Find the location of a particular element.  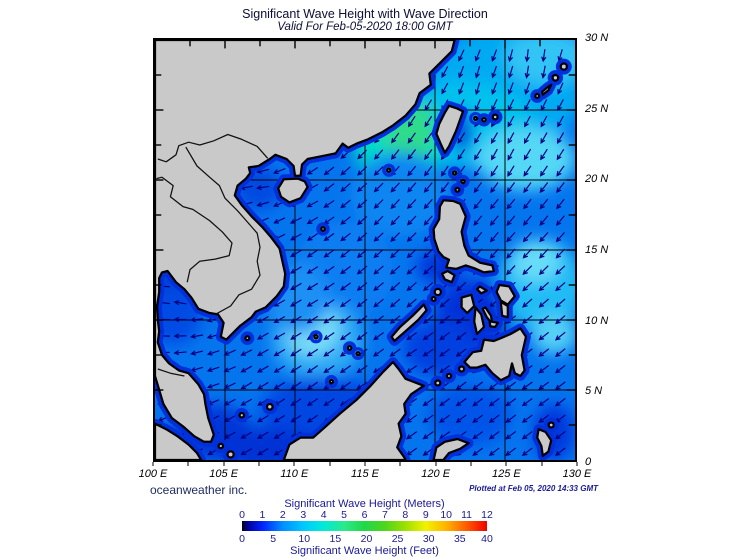

y-tick-label: 10 N is located at coordinates (597, 320).